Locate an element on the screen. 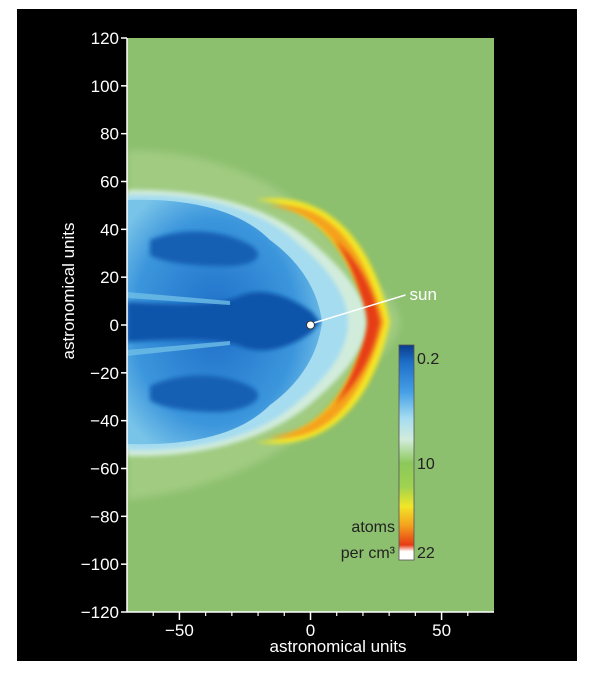 Image resolution: width=590 pixels, height=673 pixels. colorbar-tick-0.2: 0.2 is located at coordinates (428, 359).